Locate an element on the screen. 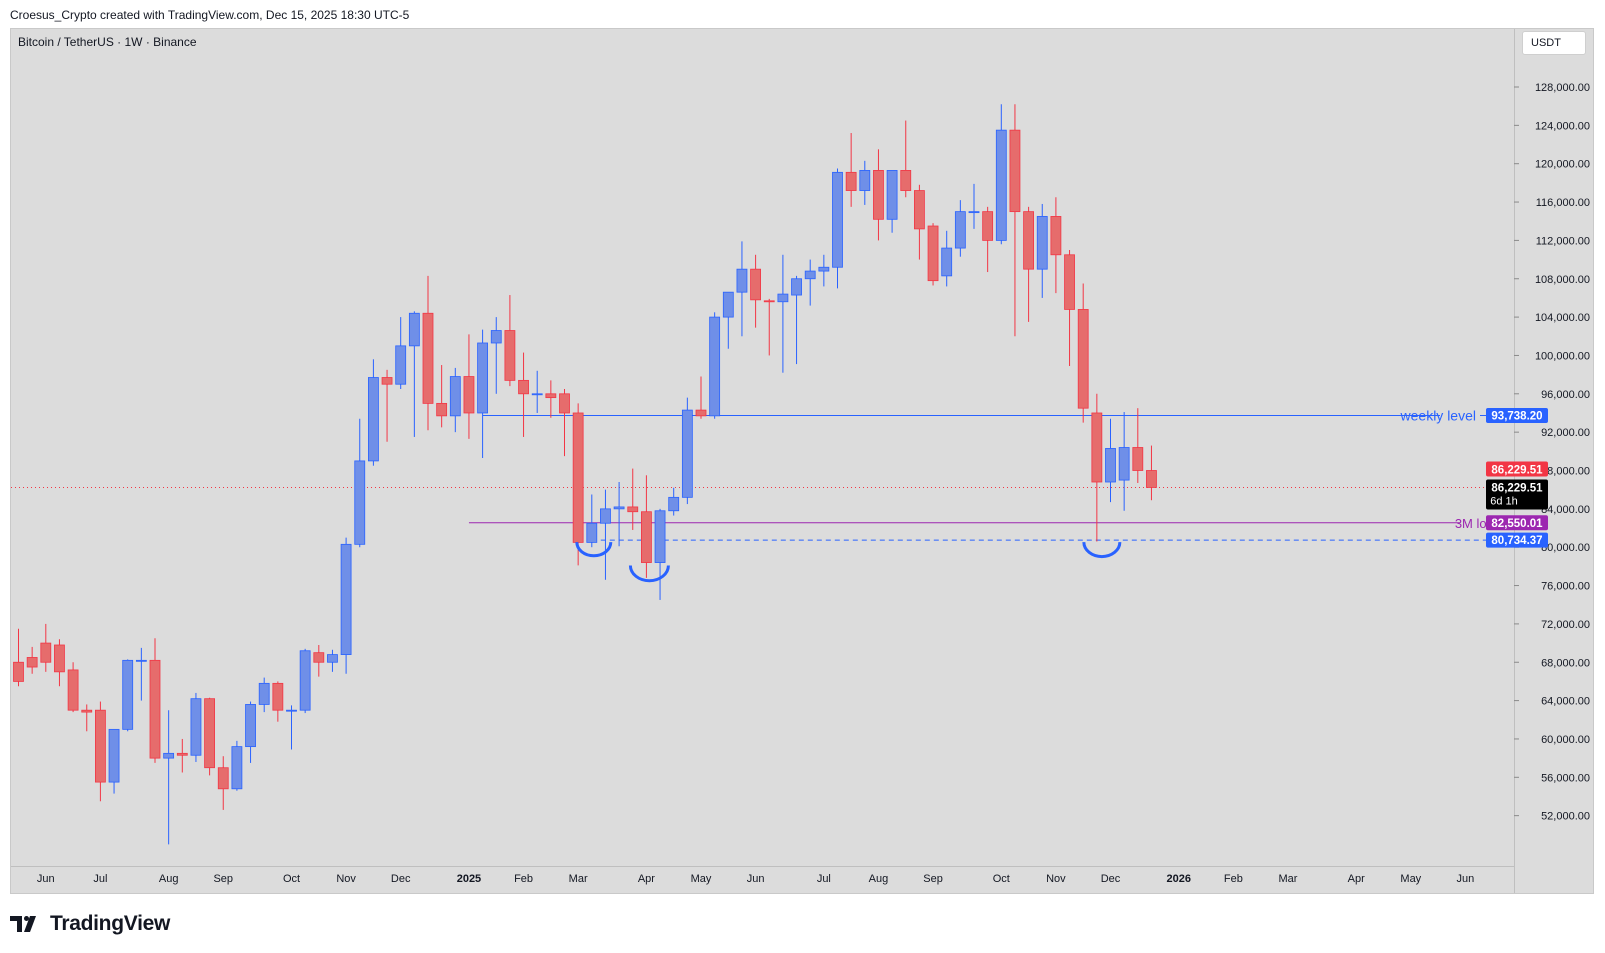  three-month-low-tag-bg is located at coordinates (1517, 523).